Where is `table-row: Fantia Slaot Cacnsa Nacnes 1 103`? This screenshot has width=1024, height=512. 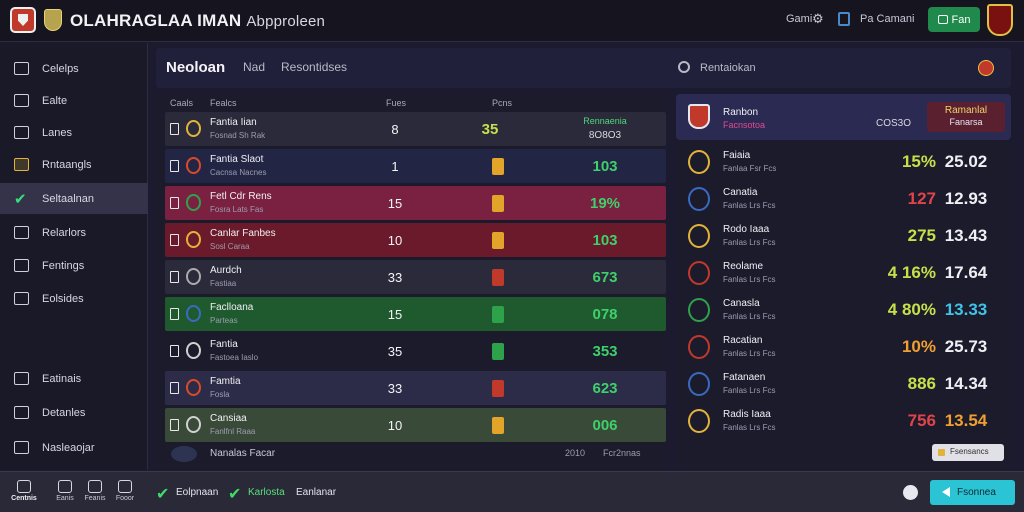
table-row: Fantia Slaot Cacnsa Nacnes 1 103 is located at coordinates (415, 166).